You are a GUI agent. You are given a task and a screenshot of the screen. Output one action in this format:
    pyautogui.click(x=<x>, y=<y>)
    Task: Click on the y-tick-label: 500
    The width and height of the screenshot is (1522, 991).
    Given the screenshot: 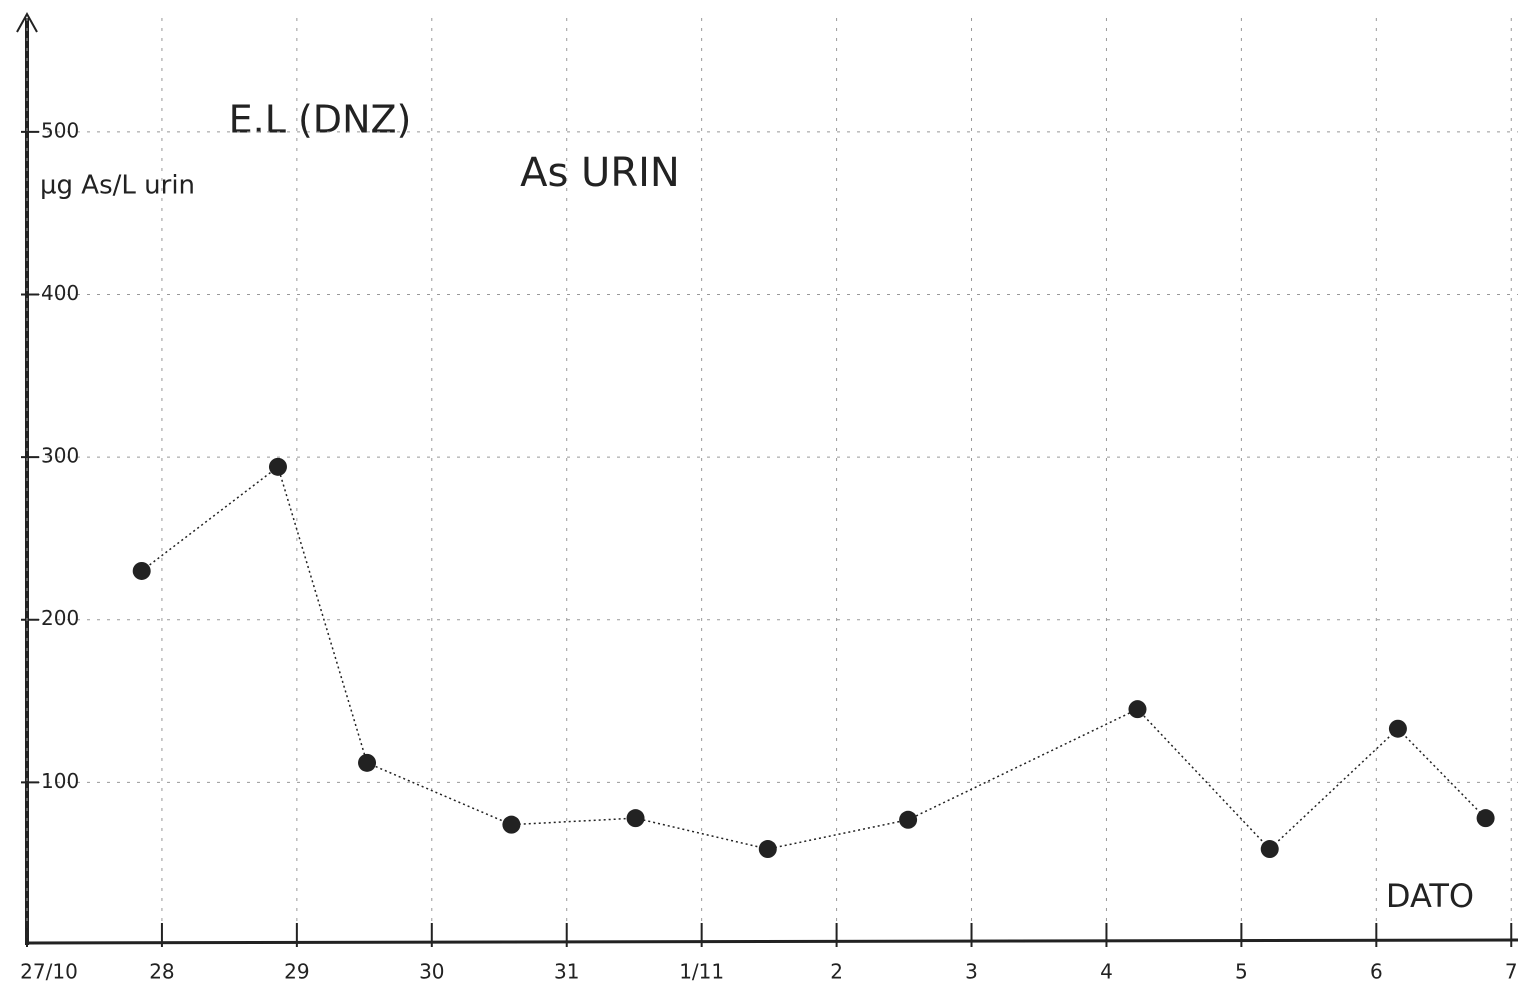 What is the action you would take?
    pyautogui.click(x=60, y=130)
    